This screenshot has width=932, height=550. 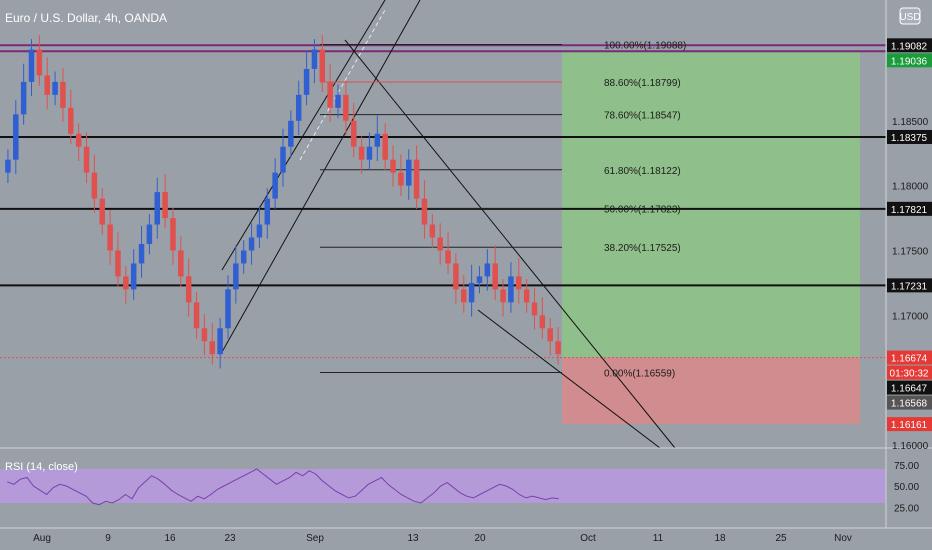 What do you see at coordinates (645, 46) in the screenshot?
I see `fib-label: 100.00%(1.19088)` at bounding box center [645, 46].